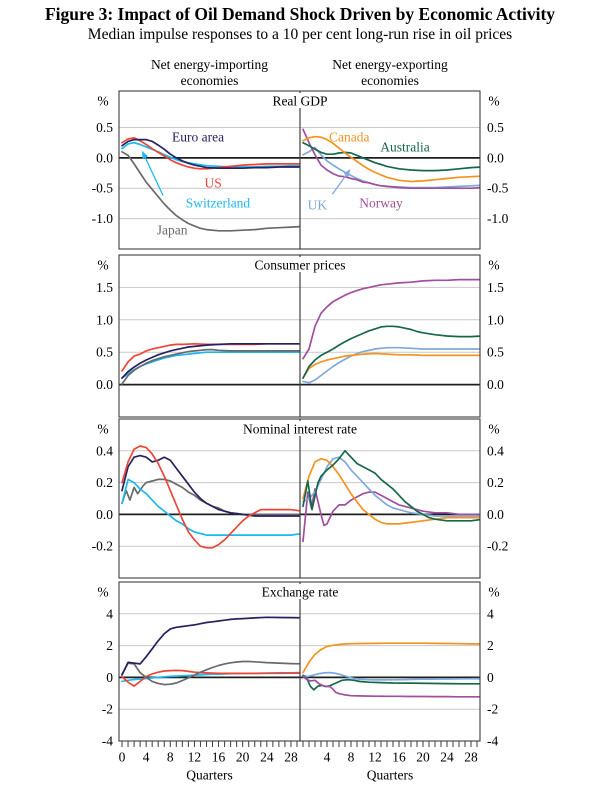 The width and height of the screenshot is (600, 788). I want to click on panel-title-fx: Exchange rate, so click(300, 592).